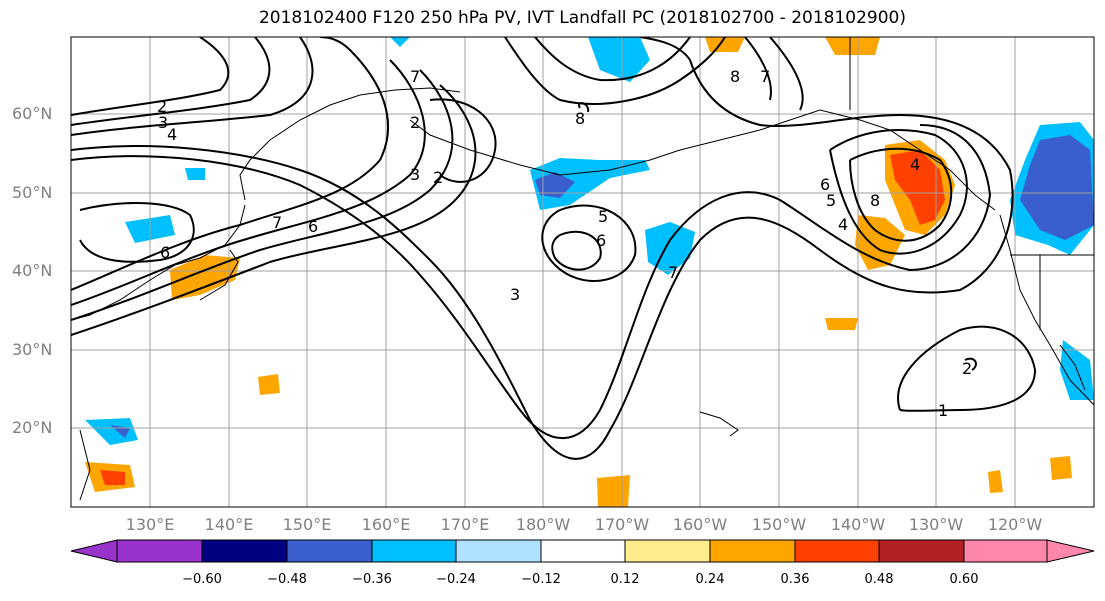 Image resolution: width=1105 pixels, height=601 pixels. What do you see at coordinates (795, 579) in the screenshot?
I see `colorbar-tick-label: 0.36` at bounding box center [795, 579].